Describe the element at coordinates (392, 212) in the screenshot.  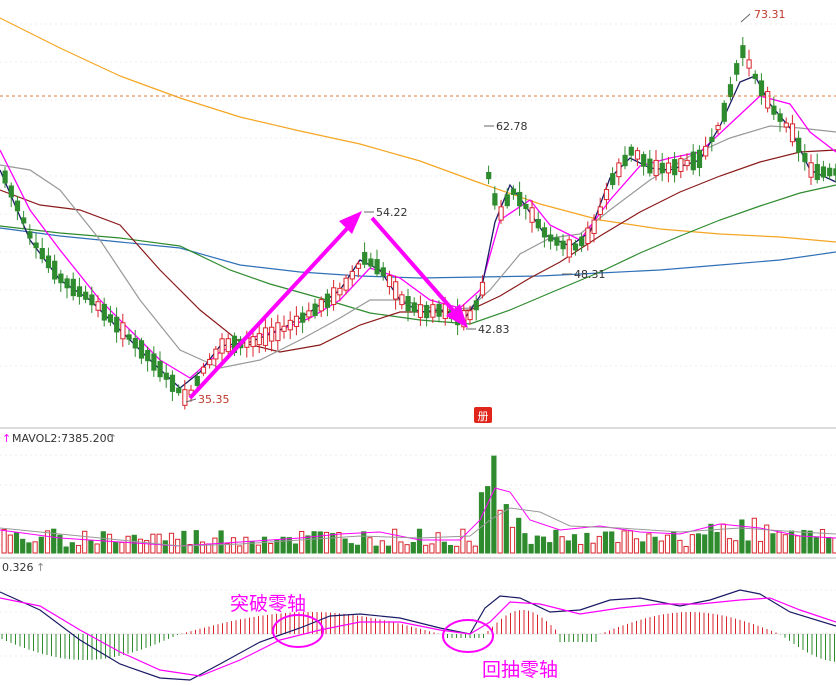
I see `price-label-54: 54.22` at that location.